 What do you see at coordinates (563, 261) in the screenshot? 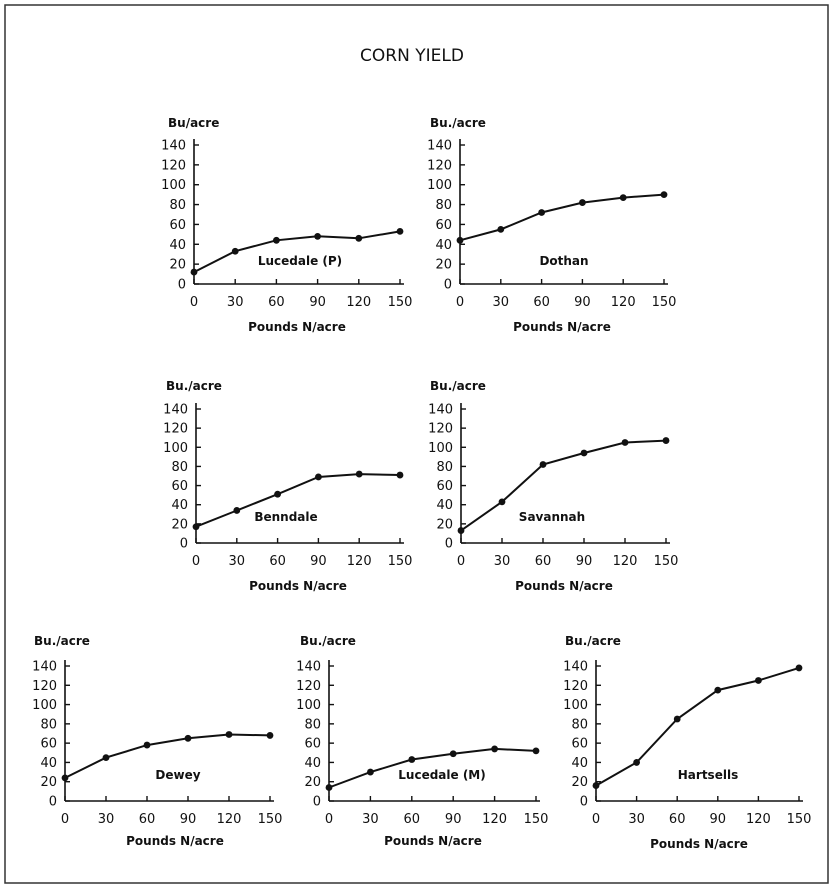
I see `soil-annotation: Dothan` at bounding box center [563, 261].